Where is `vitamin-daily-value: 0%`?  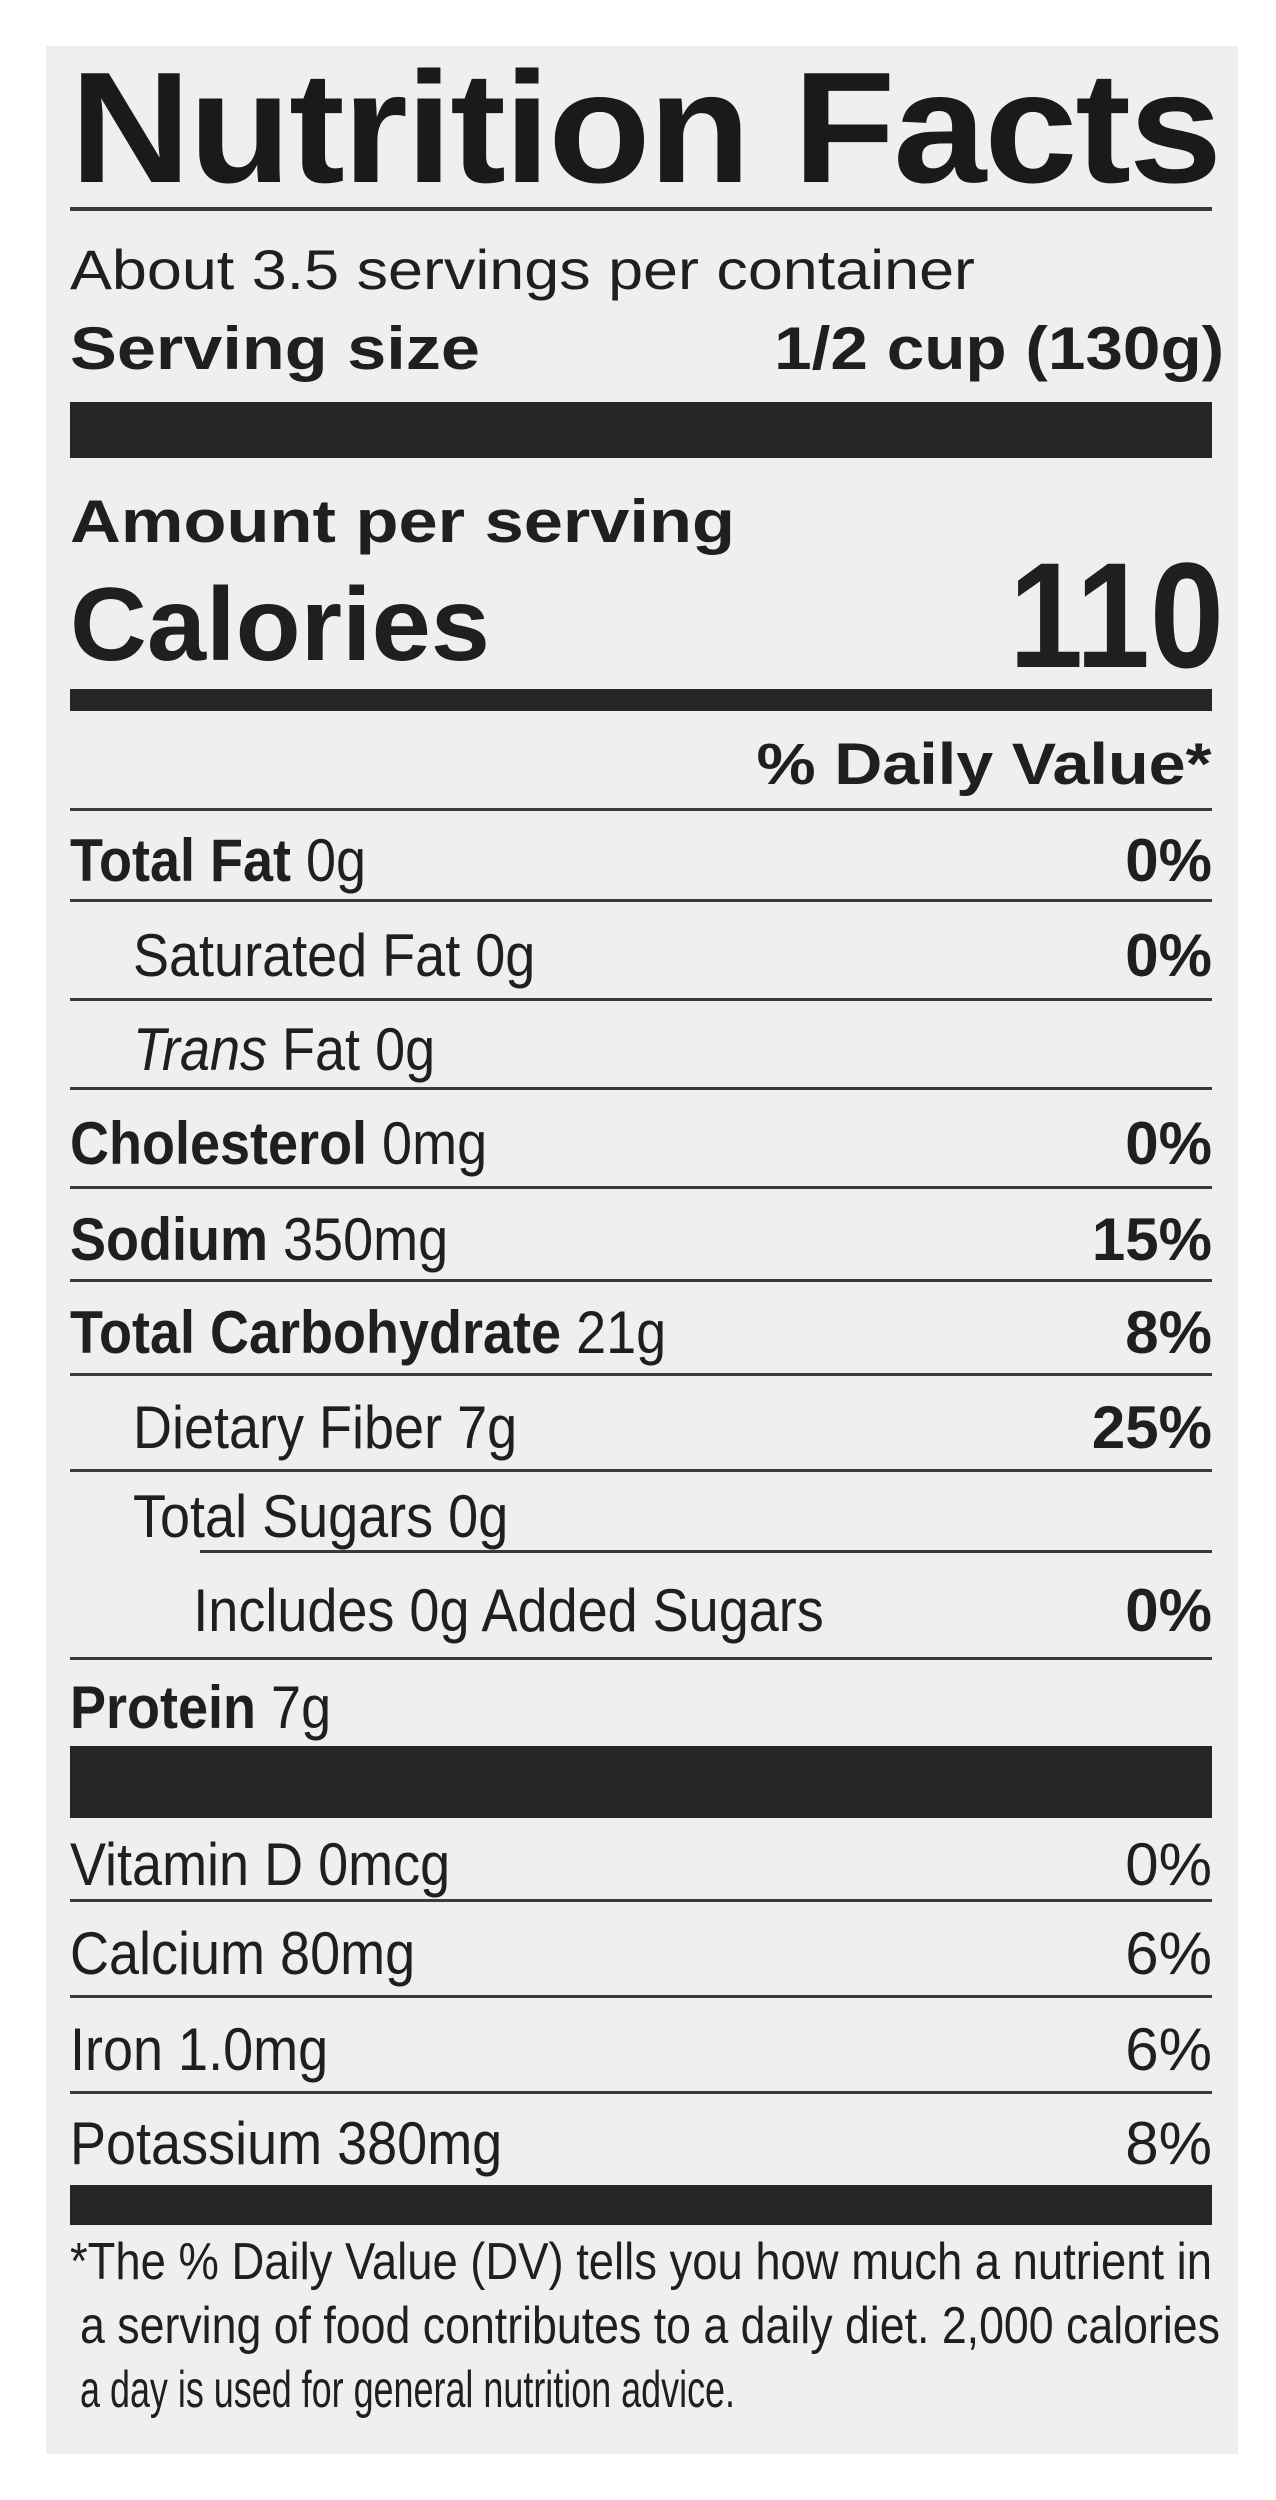
vitamin-daily-value: 0% is located at coordinates (1168, 1864).